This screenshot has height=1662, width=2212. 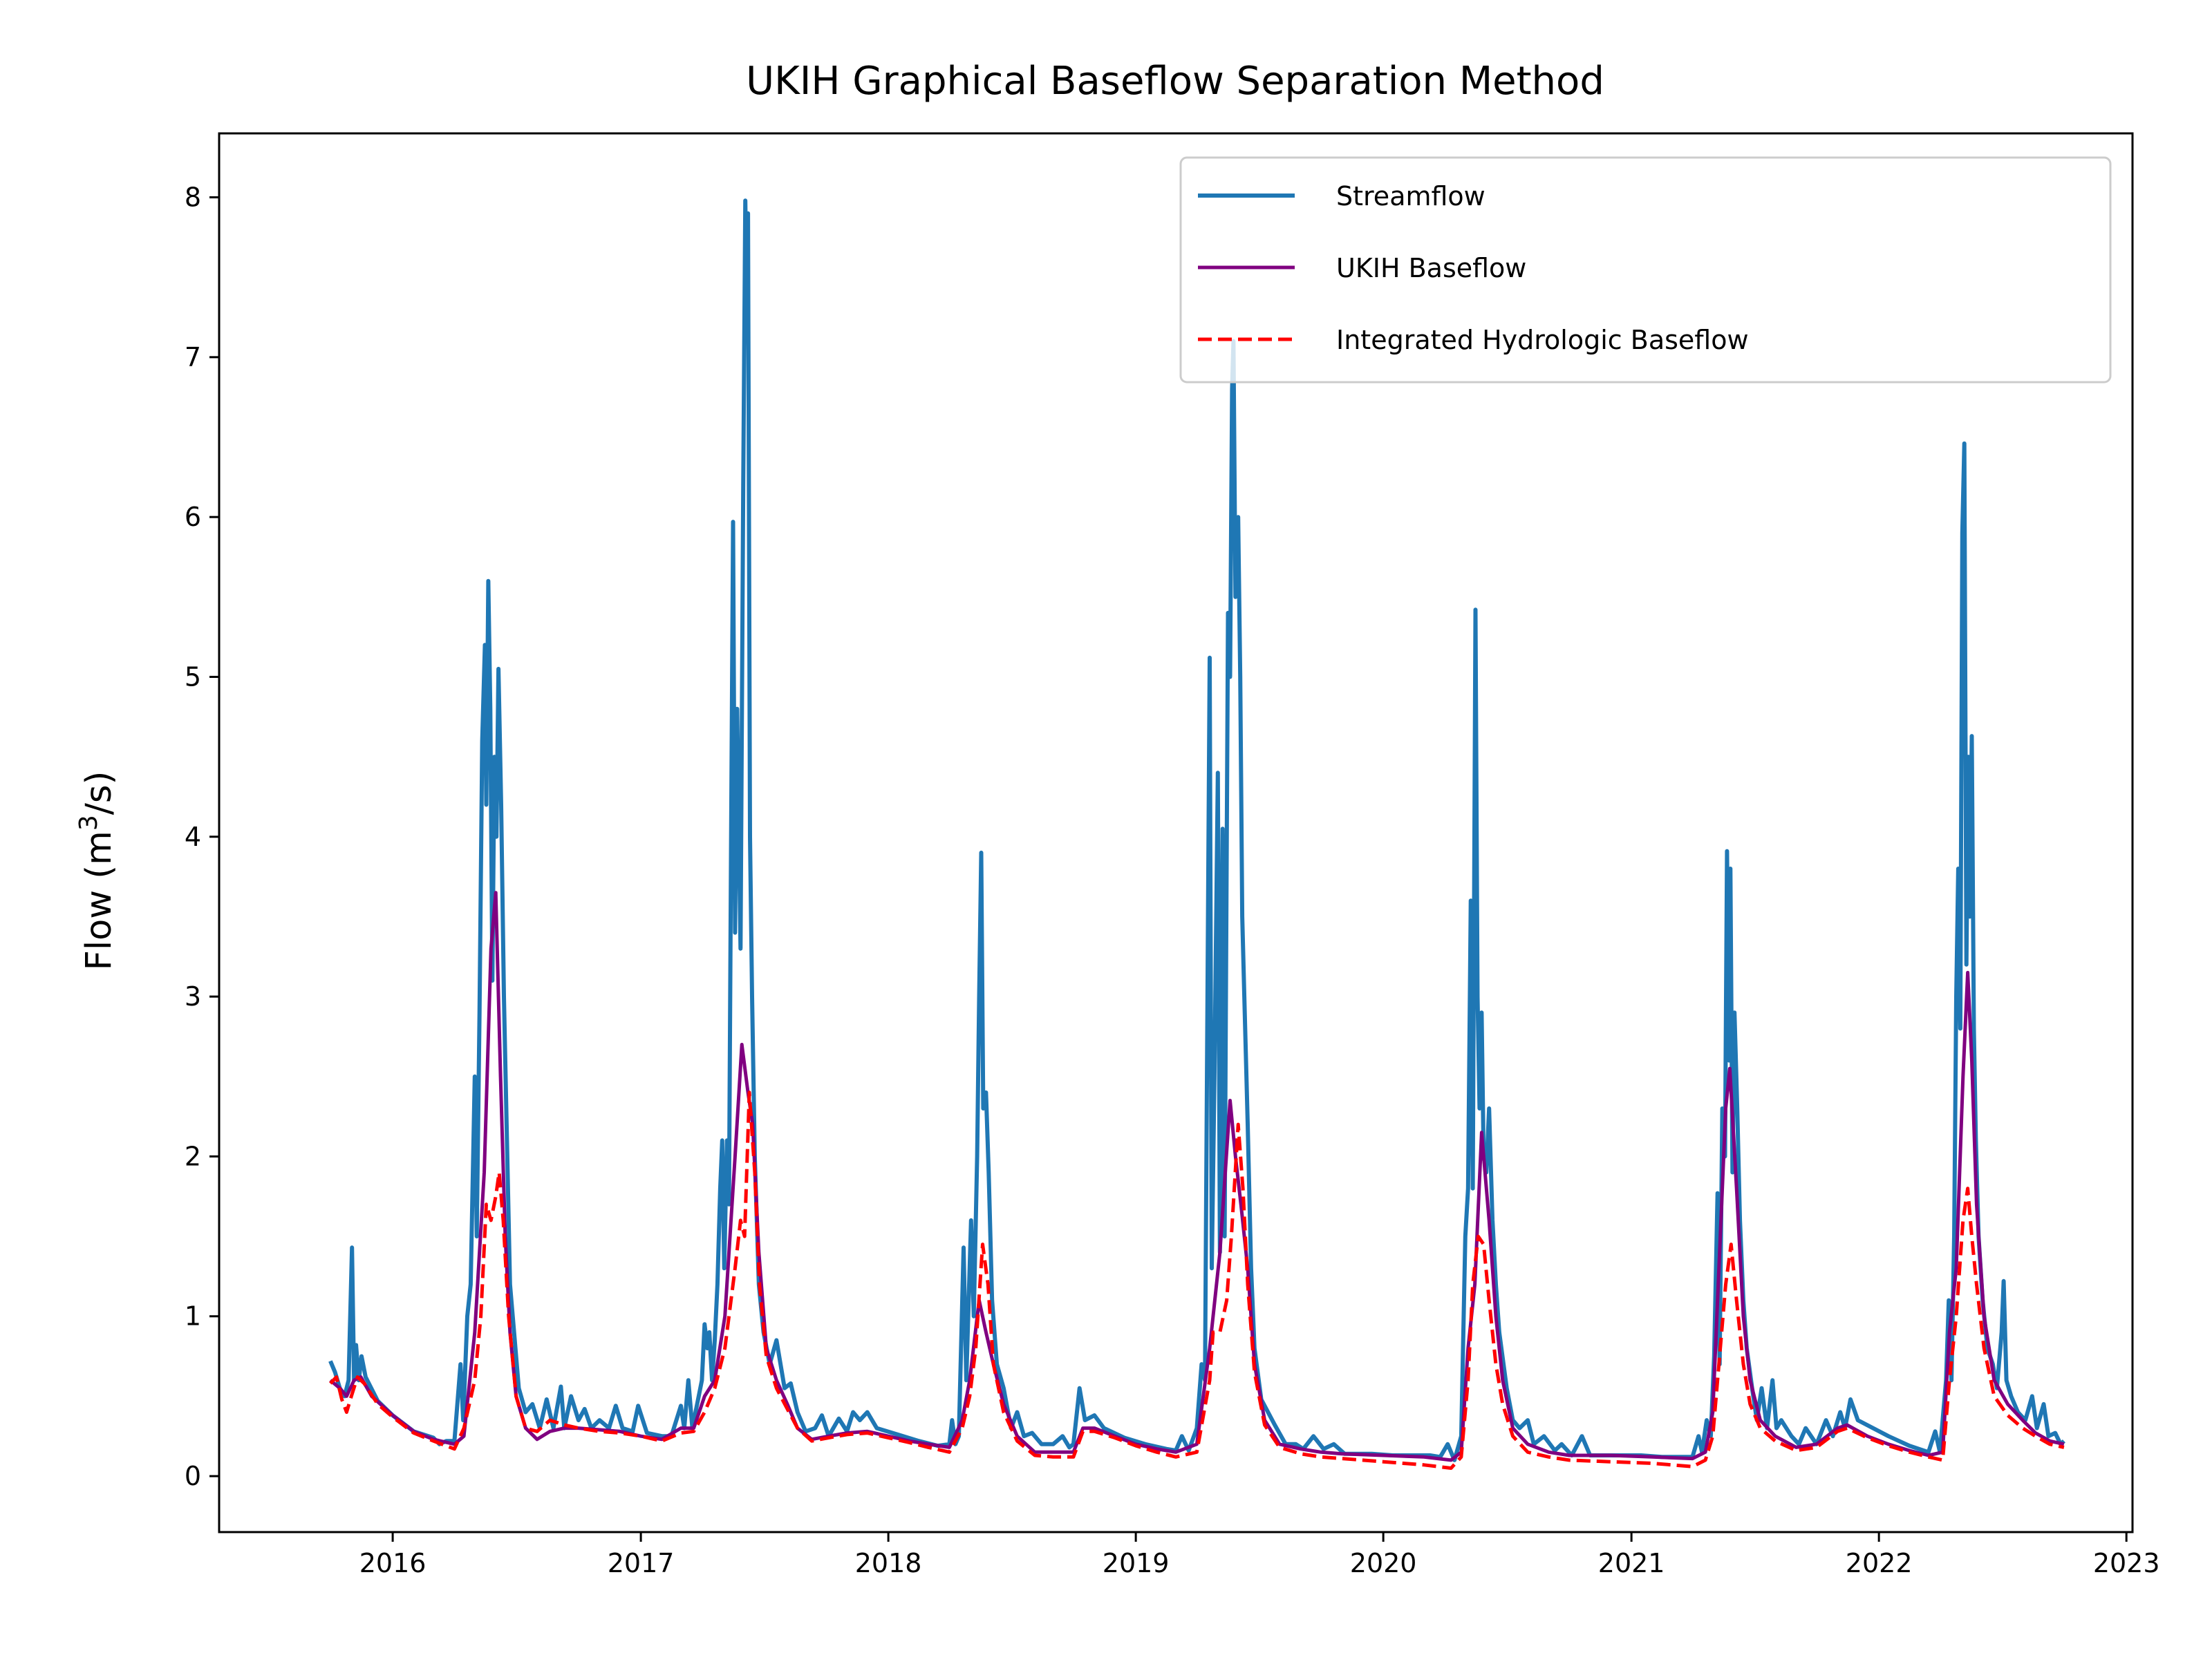 What do you see at coordinates (193, 676) in the screenshot?
I see `y-tick-label: 5` at bounding box center [193, 676].